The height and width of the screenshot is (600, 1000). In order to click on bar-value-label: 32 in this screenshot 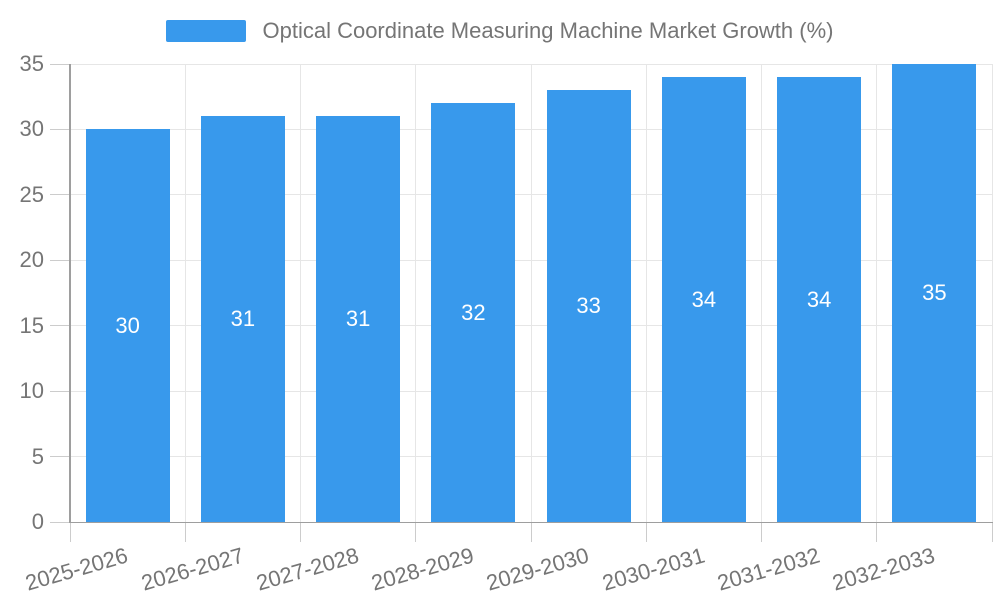, I will do `click(473, 312)`.